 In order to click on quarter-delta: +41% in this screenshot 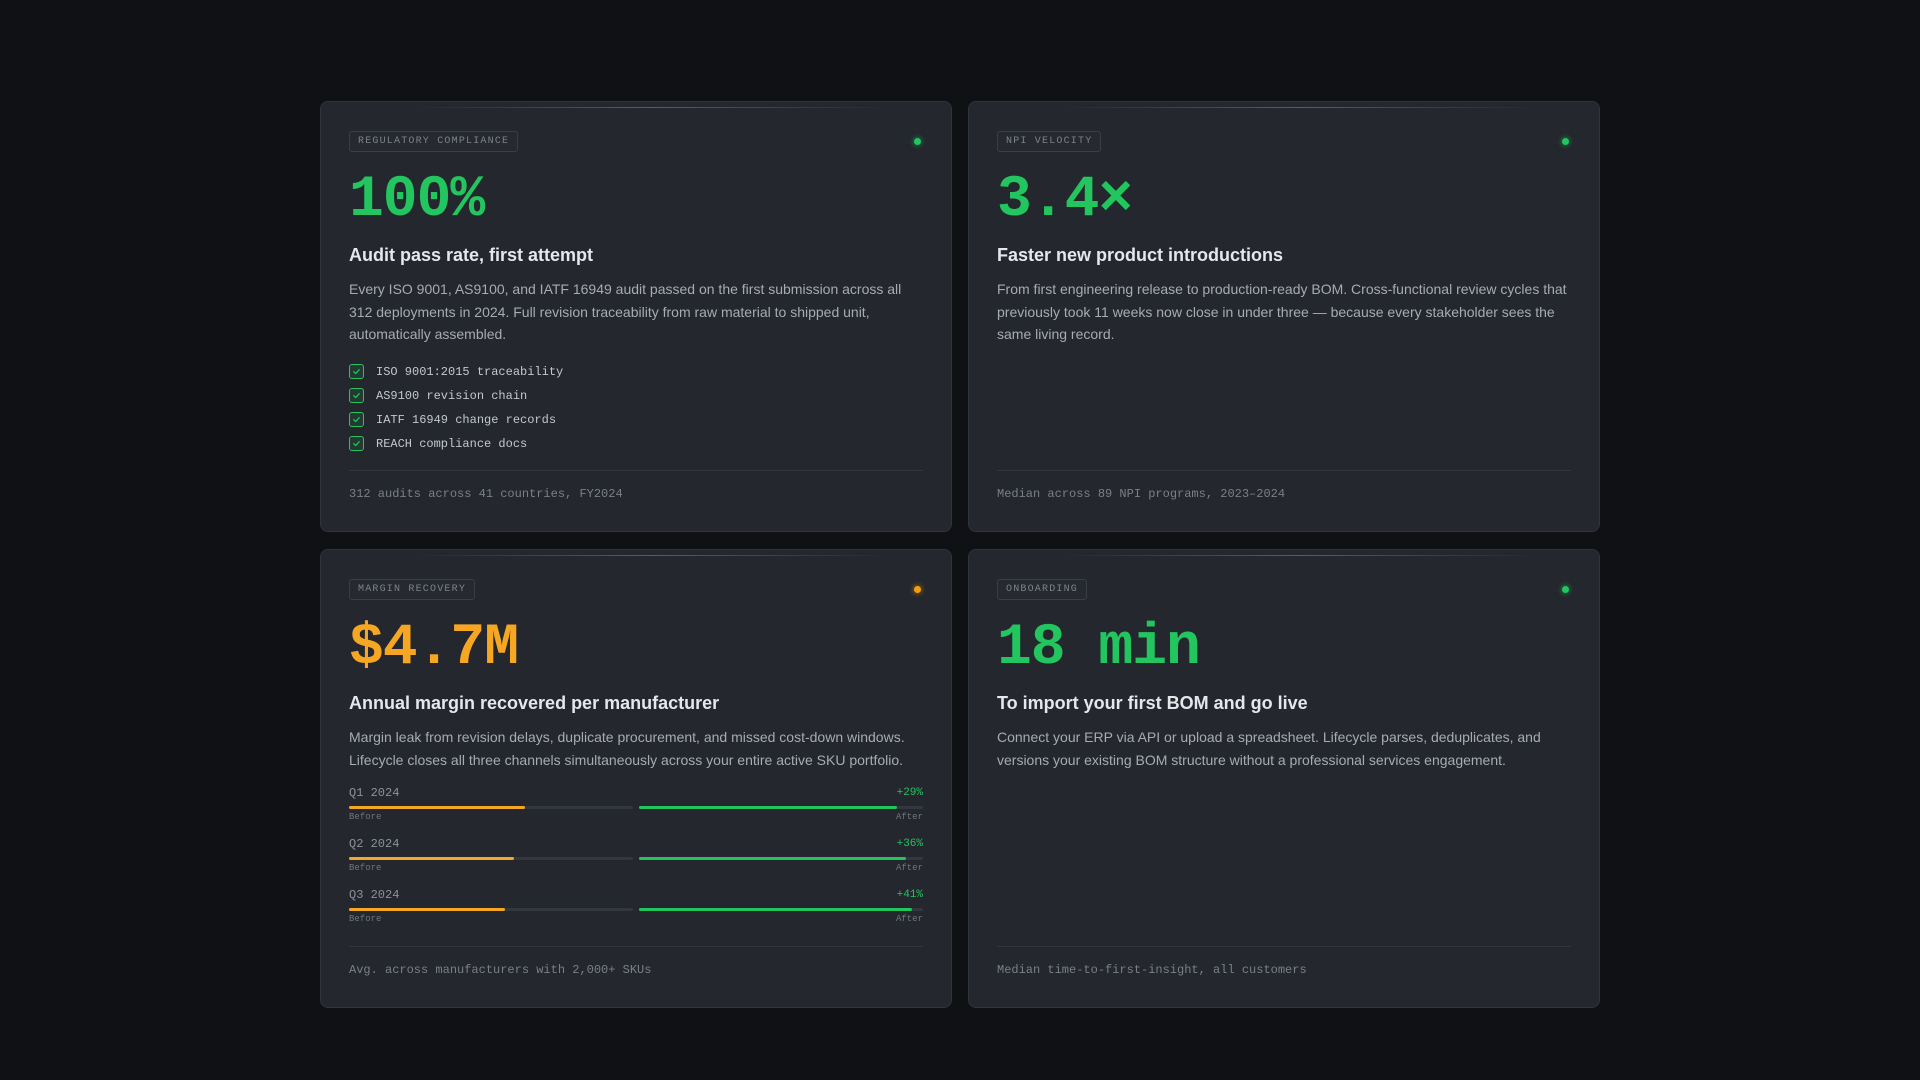, I will do `click(909, 895)`.